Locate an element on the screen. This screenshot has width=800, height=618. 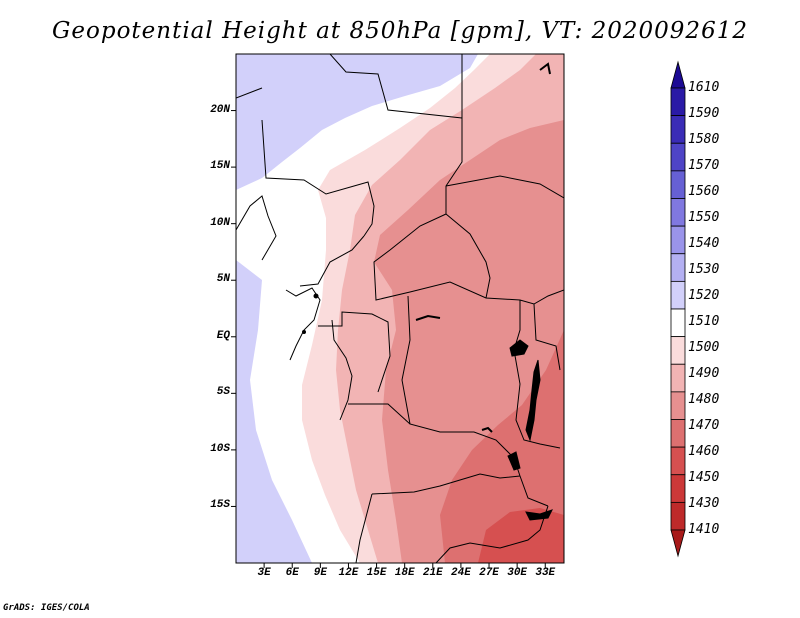
colorbar is located at coordinates (678, 309).